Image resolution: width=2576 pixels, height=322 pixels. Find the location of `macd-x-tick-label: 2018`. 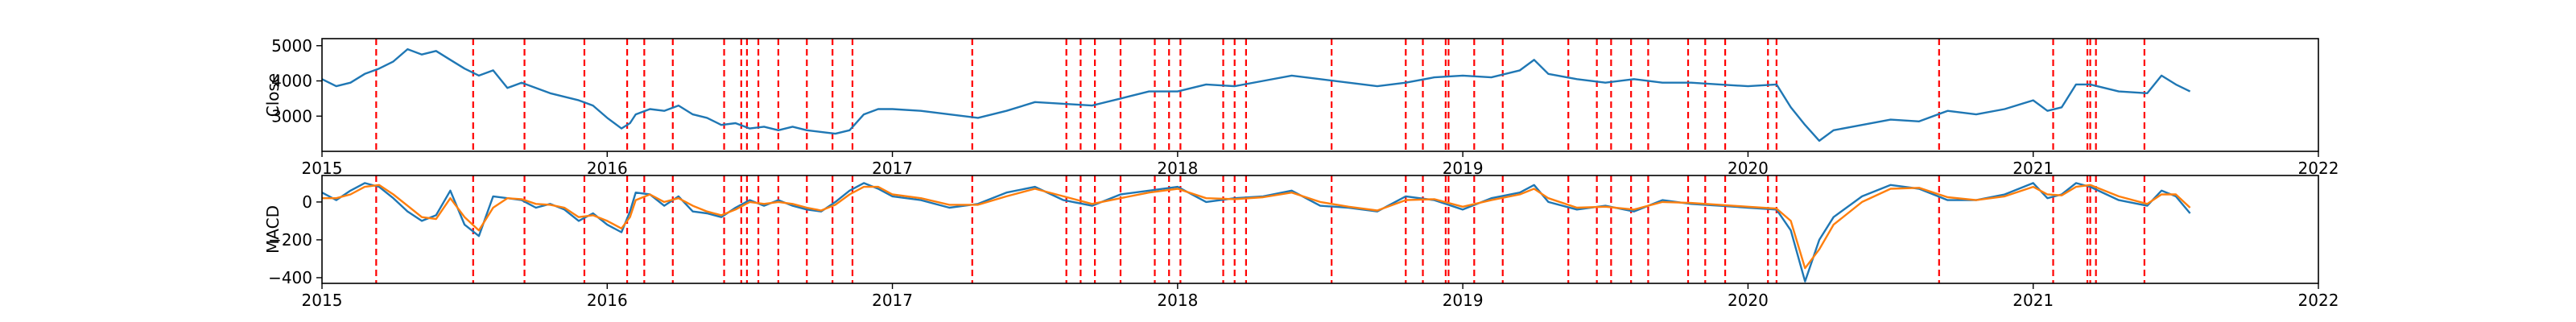

macd-x-tick-label: 2018 is located at coordinates (1177, 300).